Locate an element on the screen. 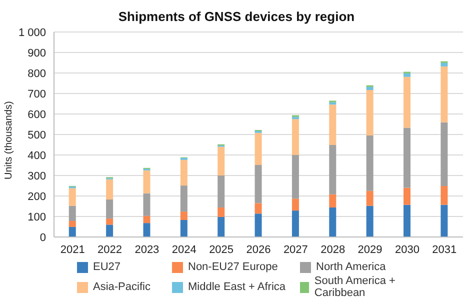 The height and width of the screenshot is (300, 473). legend-label: North America is located at coordinates (351, 267).